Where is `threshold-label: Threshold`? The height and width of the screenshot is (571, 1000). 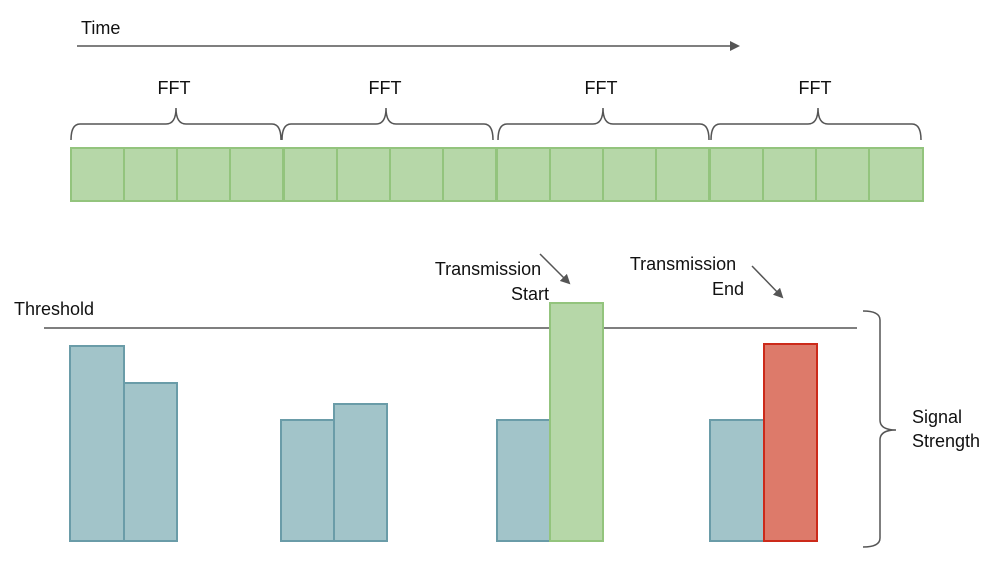 threshold-label: Threshold is located at coordinates (54, 309).